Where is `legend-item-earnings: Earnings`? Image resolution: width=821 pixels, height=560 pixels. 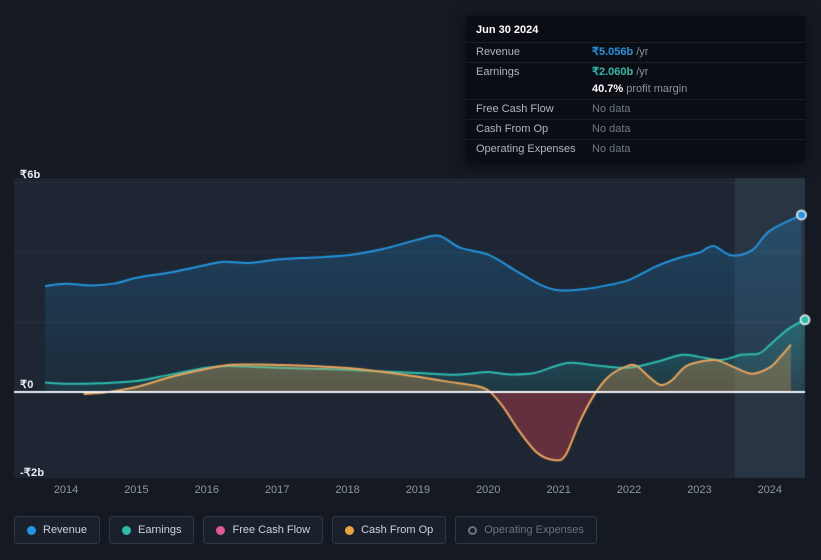 legend-item-earnings: Earnings is located at coordinates (152, 530).